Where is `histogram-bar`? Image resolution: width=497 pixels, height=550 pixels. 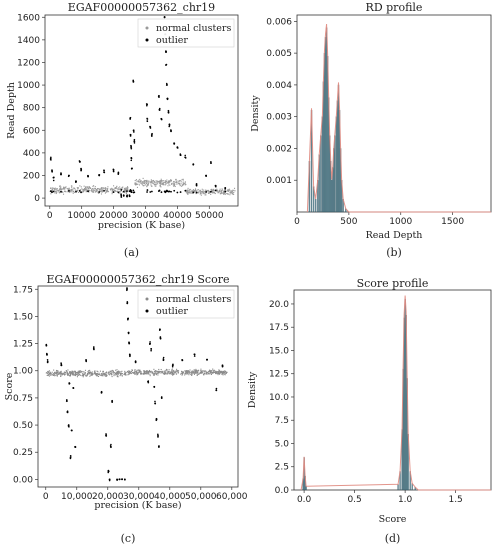 histogram-bar is located at coordinates (324, 132).